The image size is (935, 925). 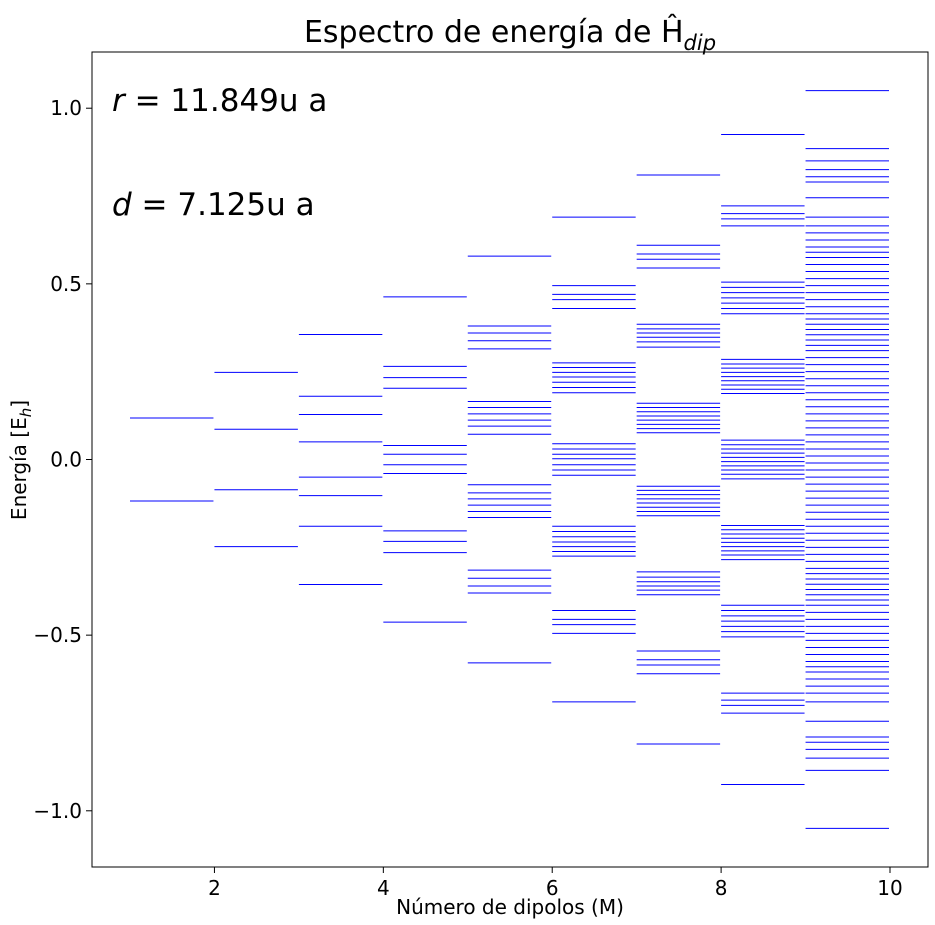 What do you see at coordinates (26, 413) in the screenshot?
I see `y-axis-label-subscript: h` at bounding box center [26, 413].